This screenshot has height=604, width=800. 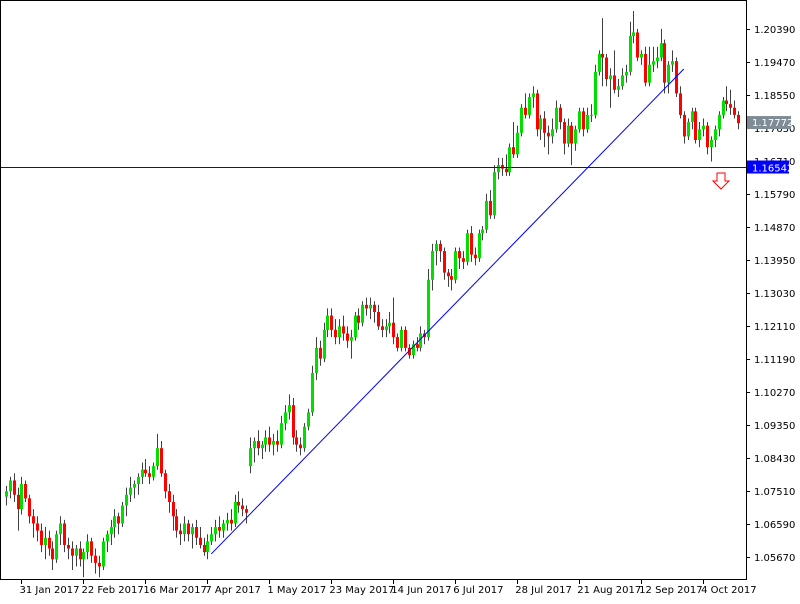 What do you see at coordinates (670, 590) in the screenshot?
I see `time-tick-label: 12 Sep 2017` at bounding box center [670, 590].